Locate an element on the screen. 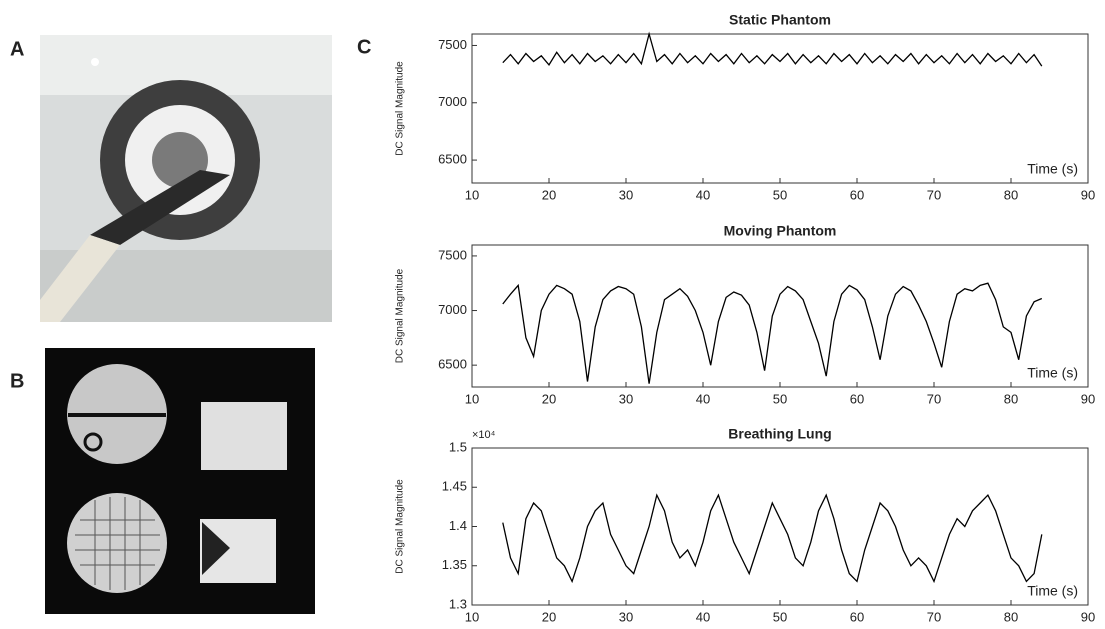 The image size is (1105, 629). chart-title: Static Phantom is located at coordinates (780, 20).